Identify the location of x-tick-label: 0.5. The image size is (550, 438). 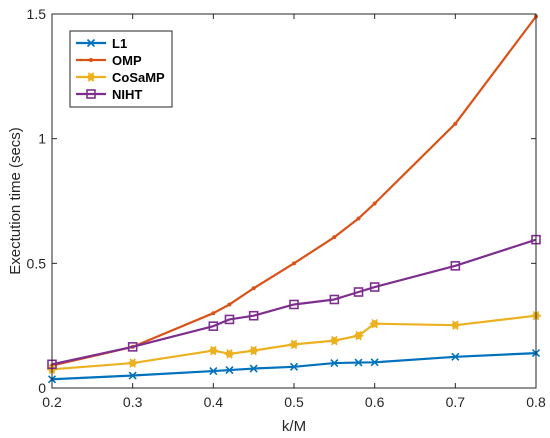
(294, 402).